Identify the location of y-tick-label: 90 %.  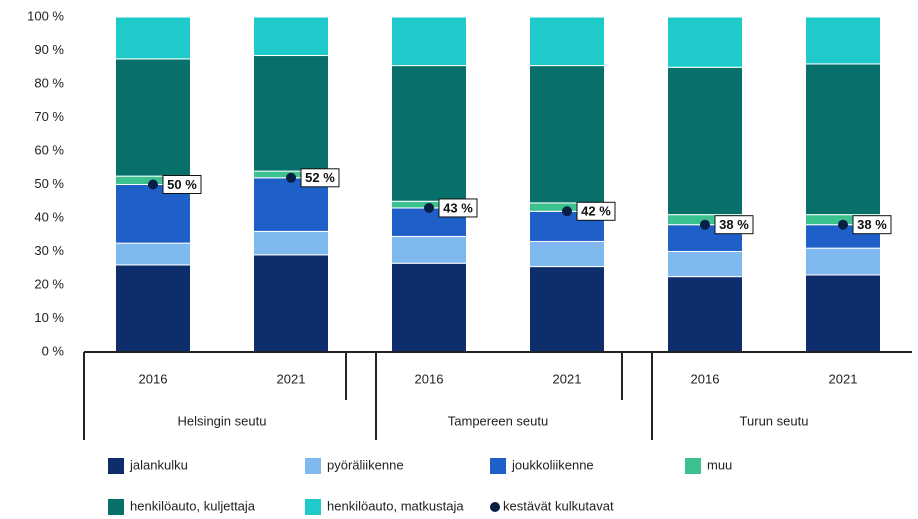
(49, 49).